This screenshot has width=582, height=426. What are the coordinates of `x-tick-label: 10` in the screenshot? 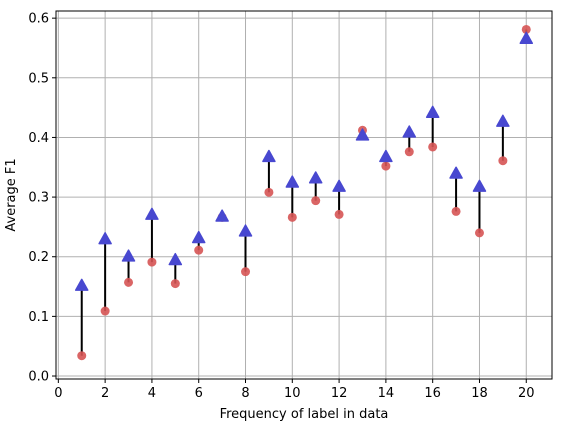 It's located at (292, 393).